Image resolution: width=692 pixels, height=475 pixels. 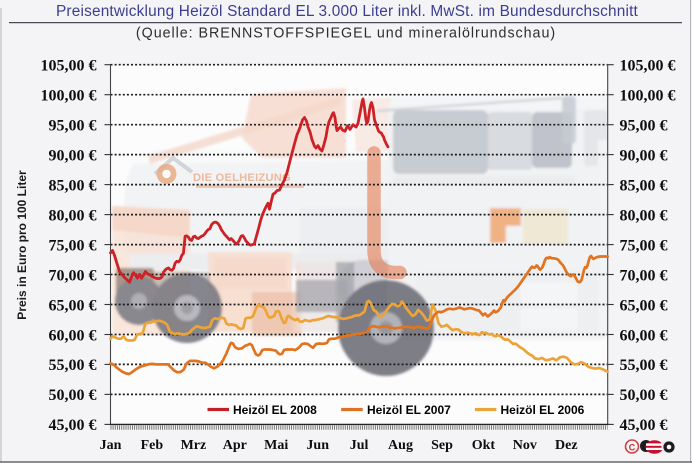 I want to click on svg-text: C, so click(x=632, y=448).